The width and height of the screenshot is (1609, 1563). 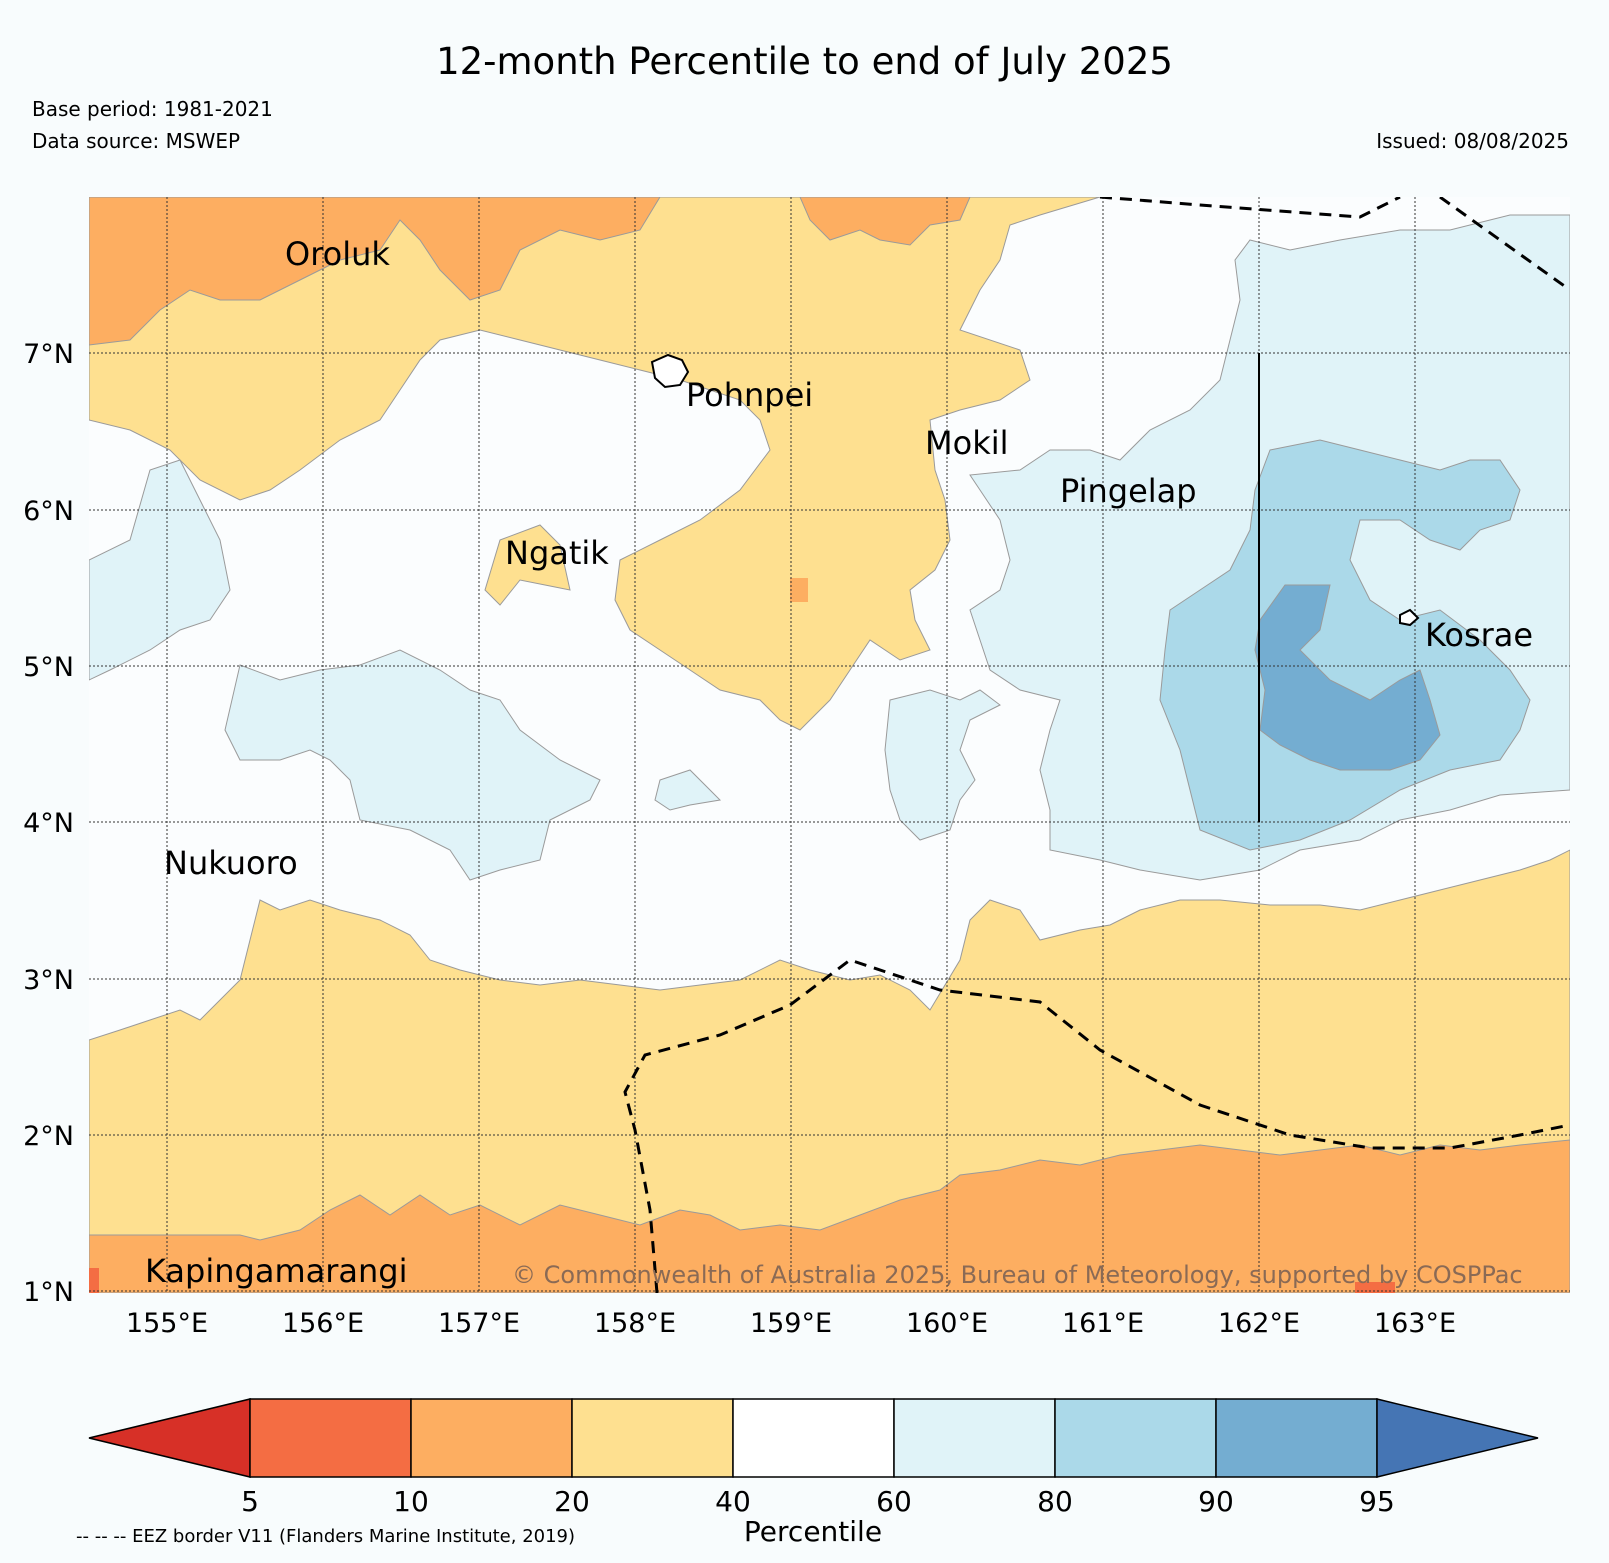 What do you see at coordinates (749, 395) in the screenshot?
I see `place-pohnpei: Pohnpei` at bounding box center [749, 395].